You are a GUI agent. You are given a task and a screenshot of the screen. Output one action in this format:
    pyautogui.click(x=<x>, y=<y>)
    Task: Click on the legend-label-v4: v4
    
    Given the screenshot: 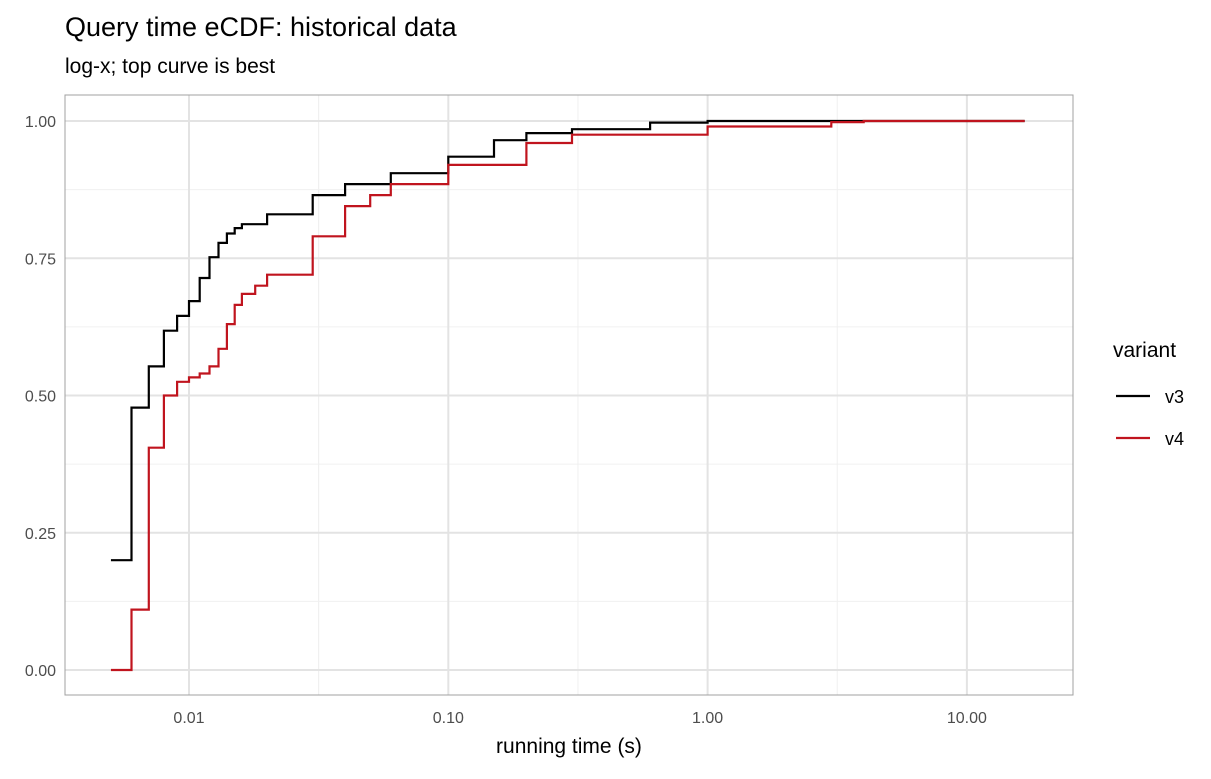 What is the action you would take?
    pyautogui.click(x=1174, y=439)
    